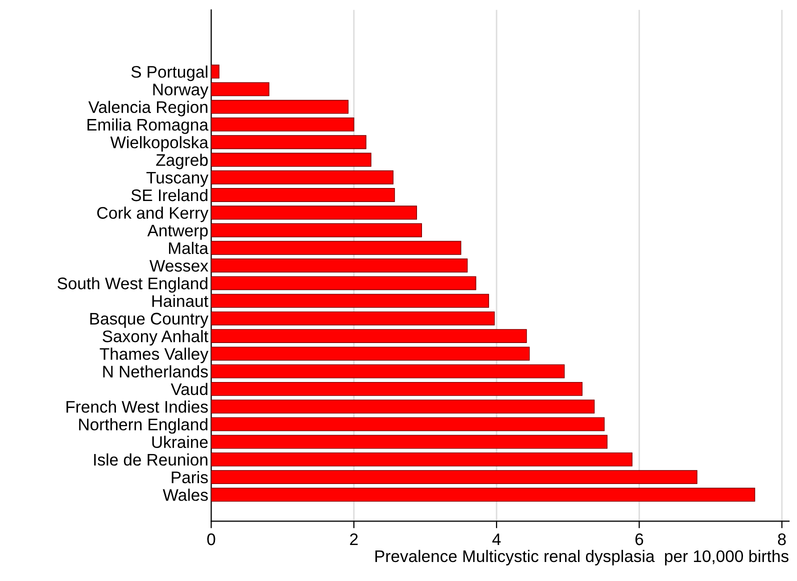 The width and height of the screenshot is (797, 581). I want to click on x-tick-label: 0, so click(211, 539).